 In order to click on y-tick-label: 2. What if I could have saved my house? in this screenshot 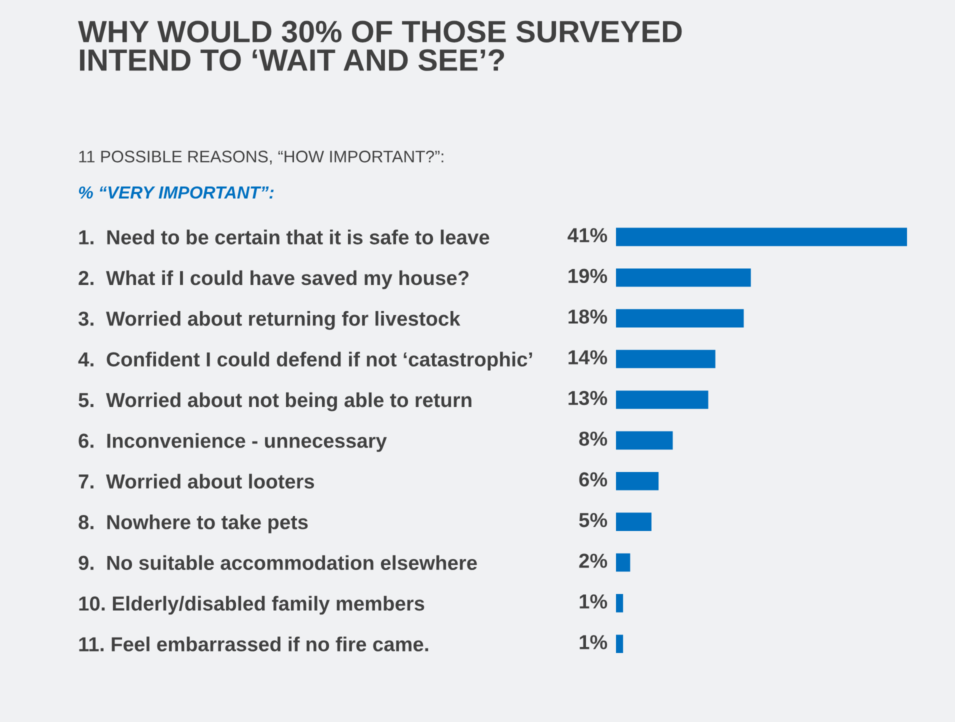, I will do `click(273, 280)`.